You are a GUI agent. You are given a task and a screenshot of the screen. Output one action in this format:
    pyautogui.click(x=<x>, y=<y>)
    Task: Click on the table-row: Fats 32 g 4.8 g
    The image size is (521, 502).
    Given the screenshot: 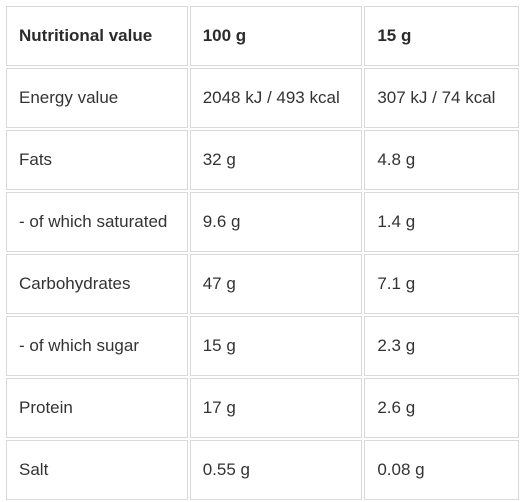 What is the action you would take?
    pyautogui.click(x=262, y=160)
    